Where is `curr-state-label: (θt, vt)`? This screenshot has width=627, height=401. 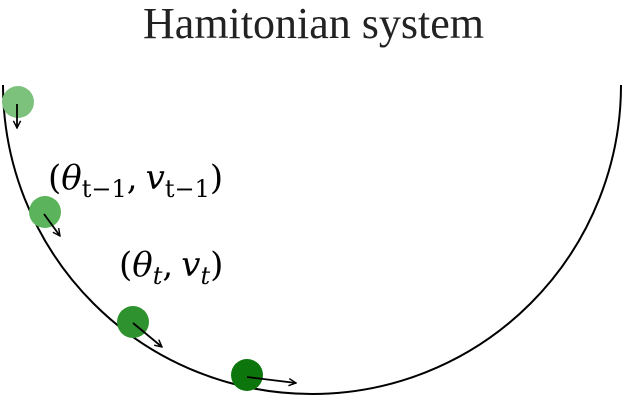
curr-state-label: (θt, vt) is located at coordinates (171, 267).